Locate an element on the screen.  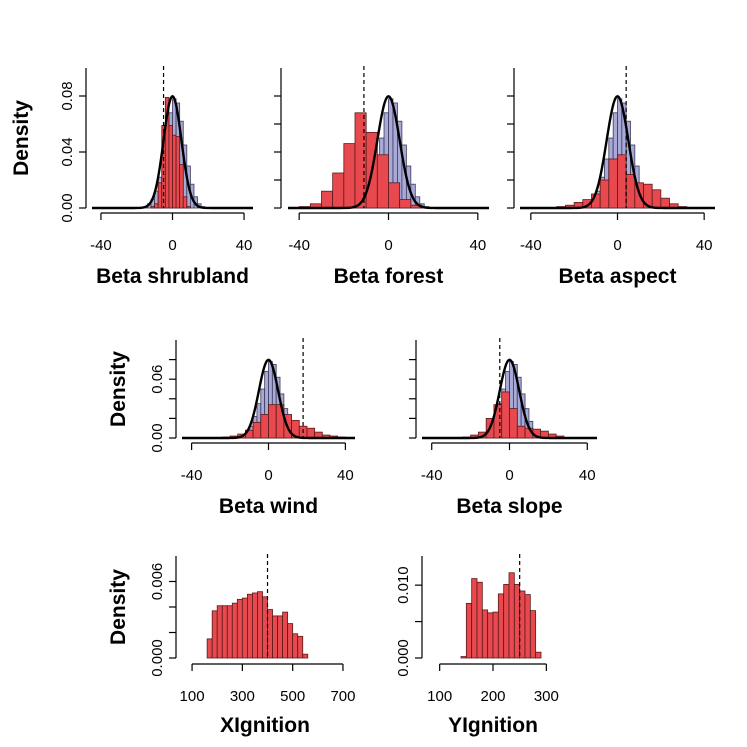
y-tick-label: 0.06 is located at coordinates (157, 379).